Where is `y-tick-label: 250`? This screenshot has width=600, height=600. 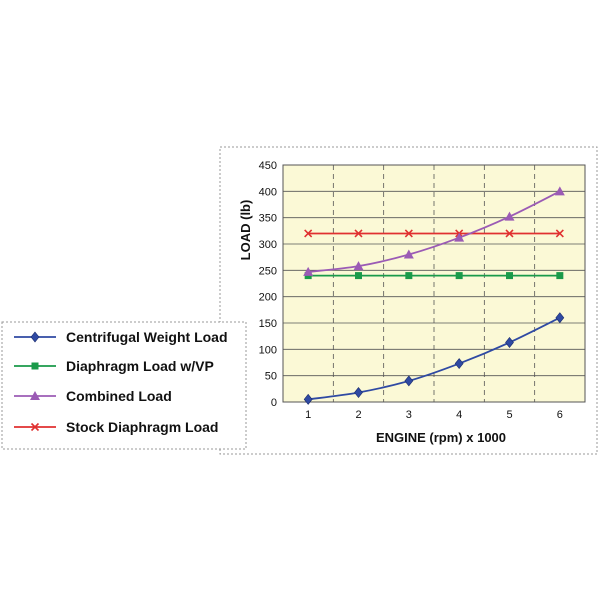 y-tick-label: 250 is located at coordinates (268, 271).